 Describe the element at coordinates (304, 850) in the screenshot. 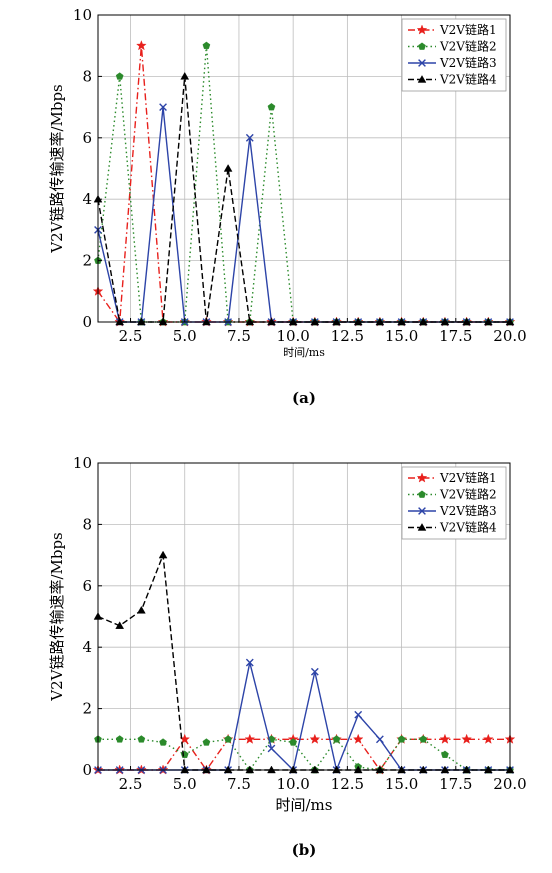

I see `panel-label-b: (b)` at that location.